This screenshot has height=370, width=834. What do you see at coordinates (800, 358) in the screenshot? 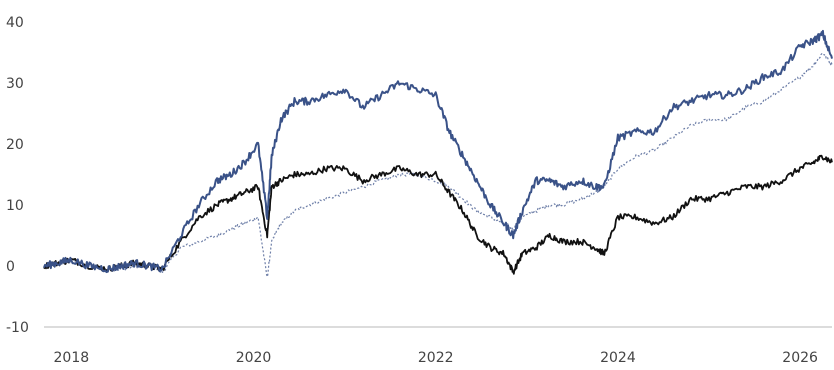
I see `x-tick-label: 2026` at bounding box center [800, 358].